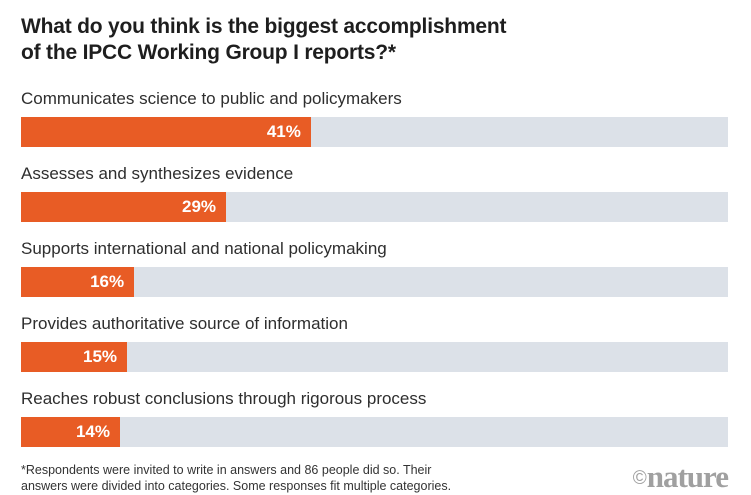 The image size is (751, 495). I want to click on bar-track: 16%, so click(374, 282).